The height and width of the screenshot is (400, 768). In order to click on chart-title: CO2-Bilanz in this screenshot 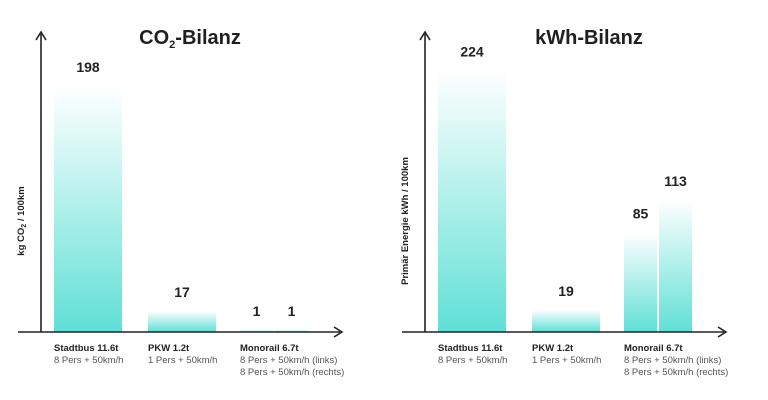, I will do `click(190, 39)`.